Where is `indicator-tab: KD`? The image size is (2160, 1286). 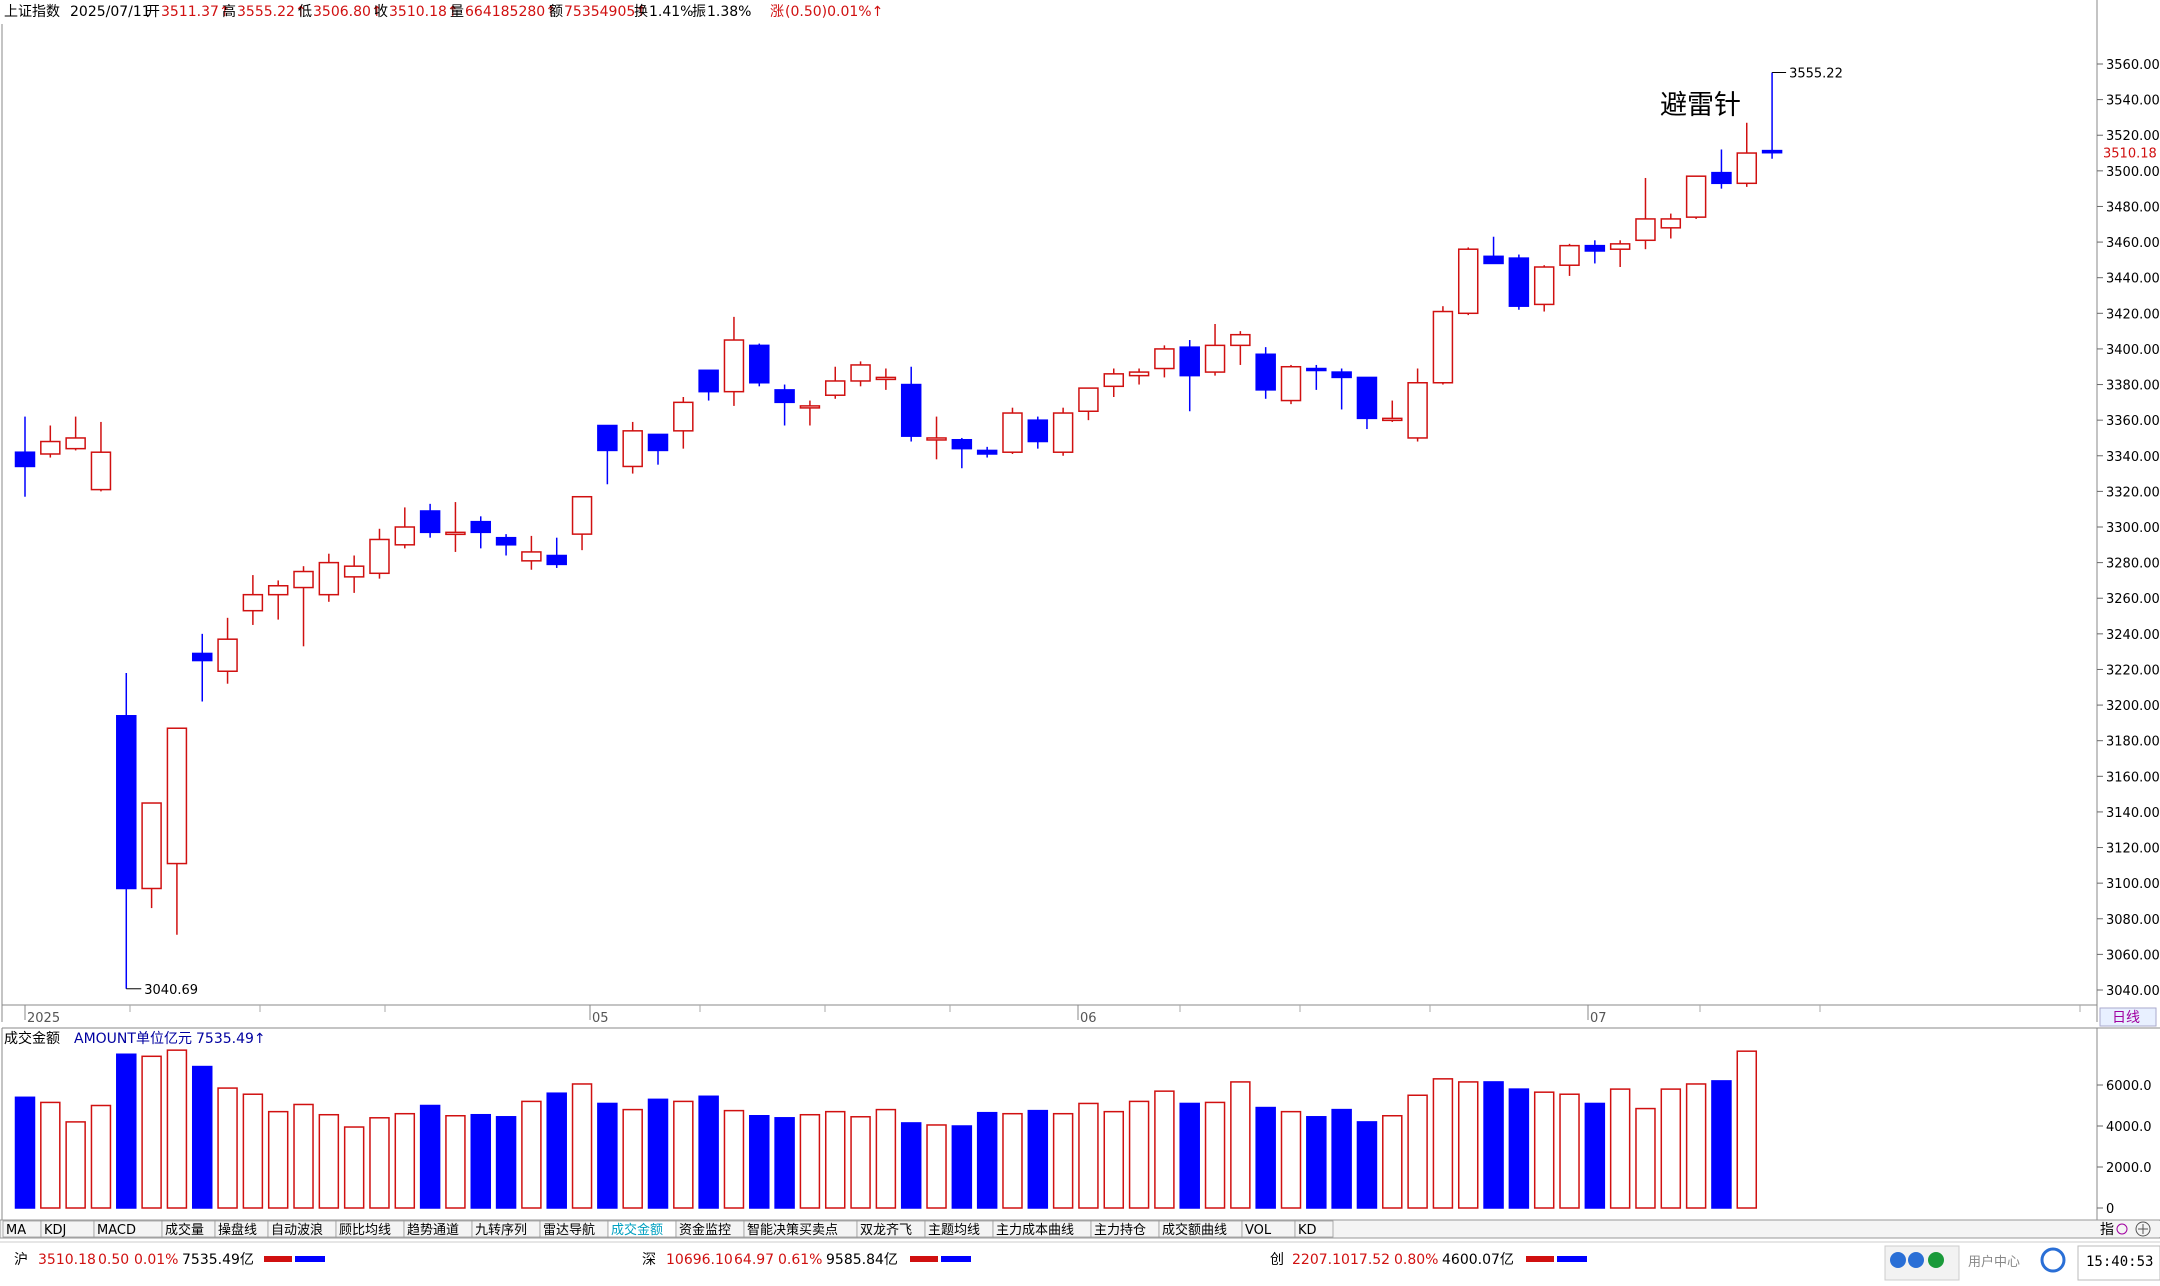 indicator-tab: KD is located at coordinates (1314, 1229).